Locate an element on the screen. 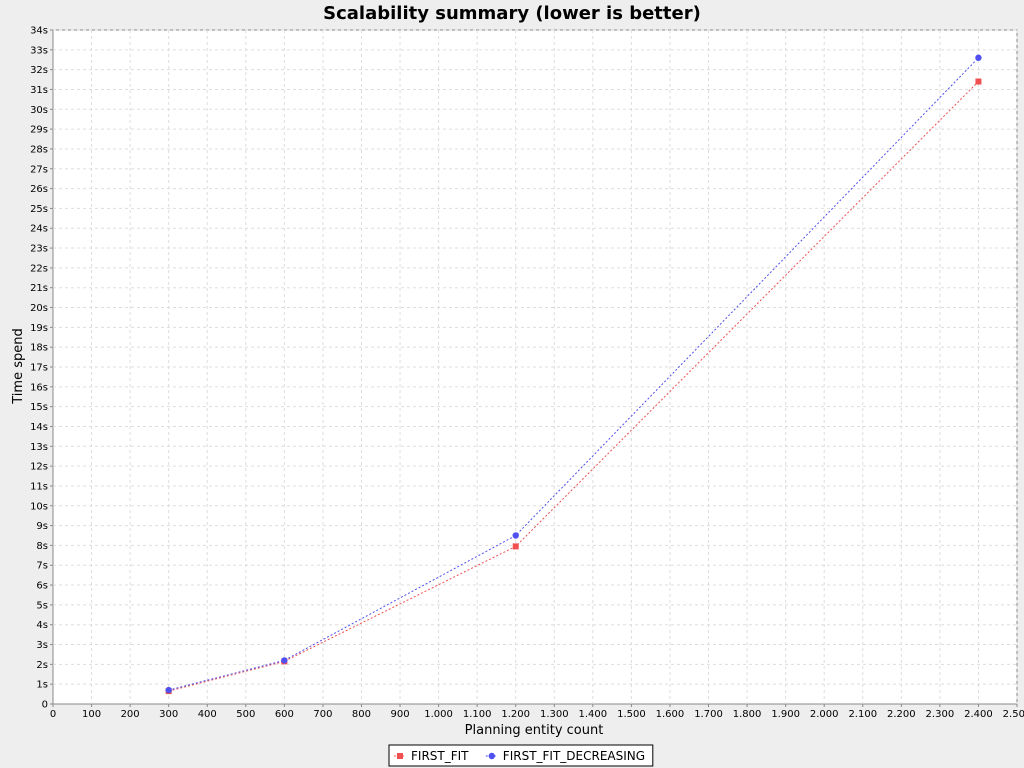 The width and height of the screenshot is (1024, 768). legend-box is located at coordinates (521, 755).